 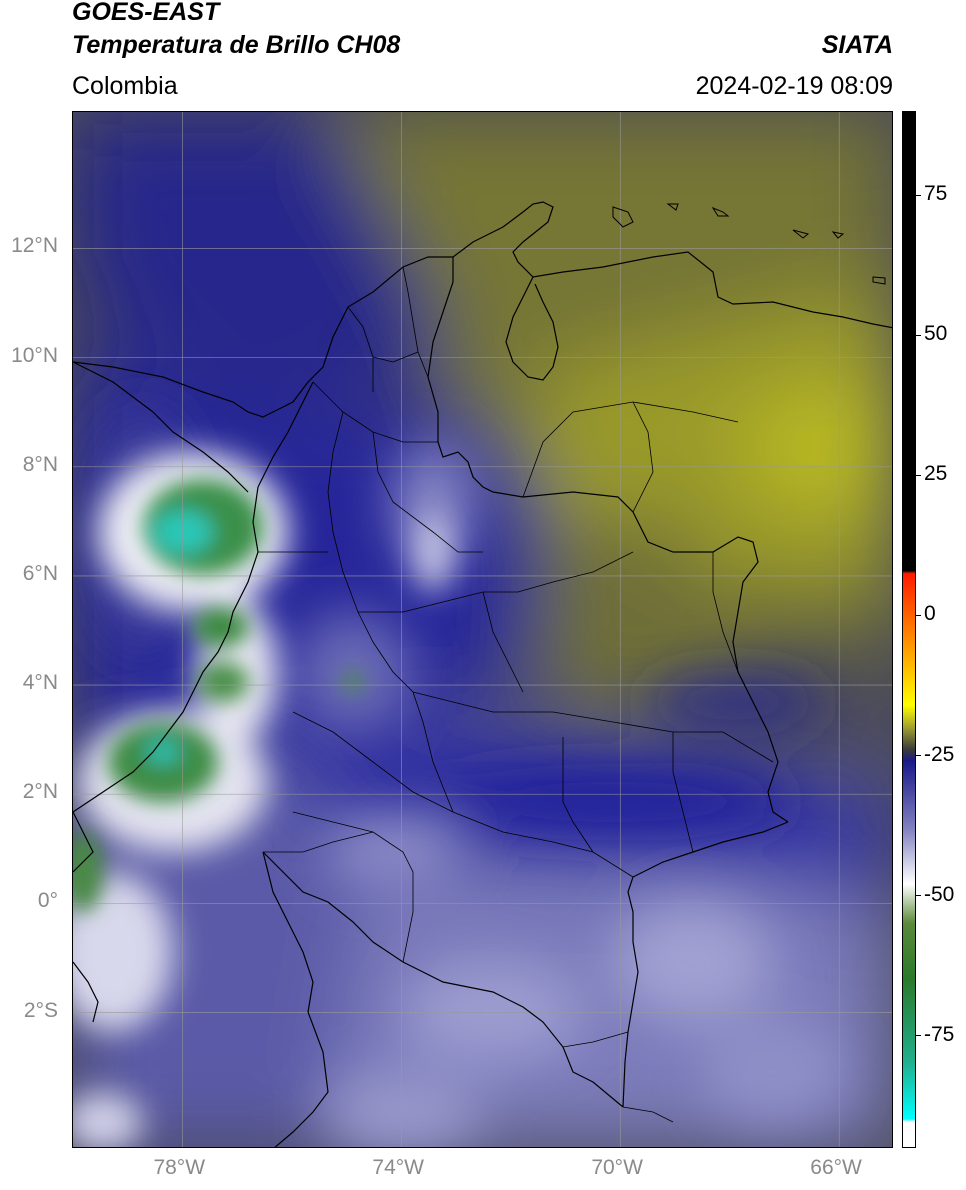 What do you see at coordinates (146, 13) in the screenshot?
I see `satellite-title: GOES-EAST` at bounding box center [146, 13].